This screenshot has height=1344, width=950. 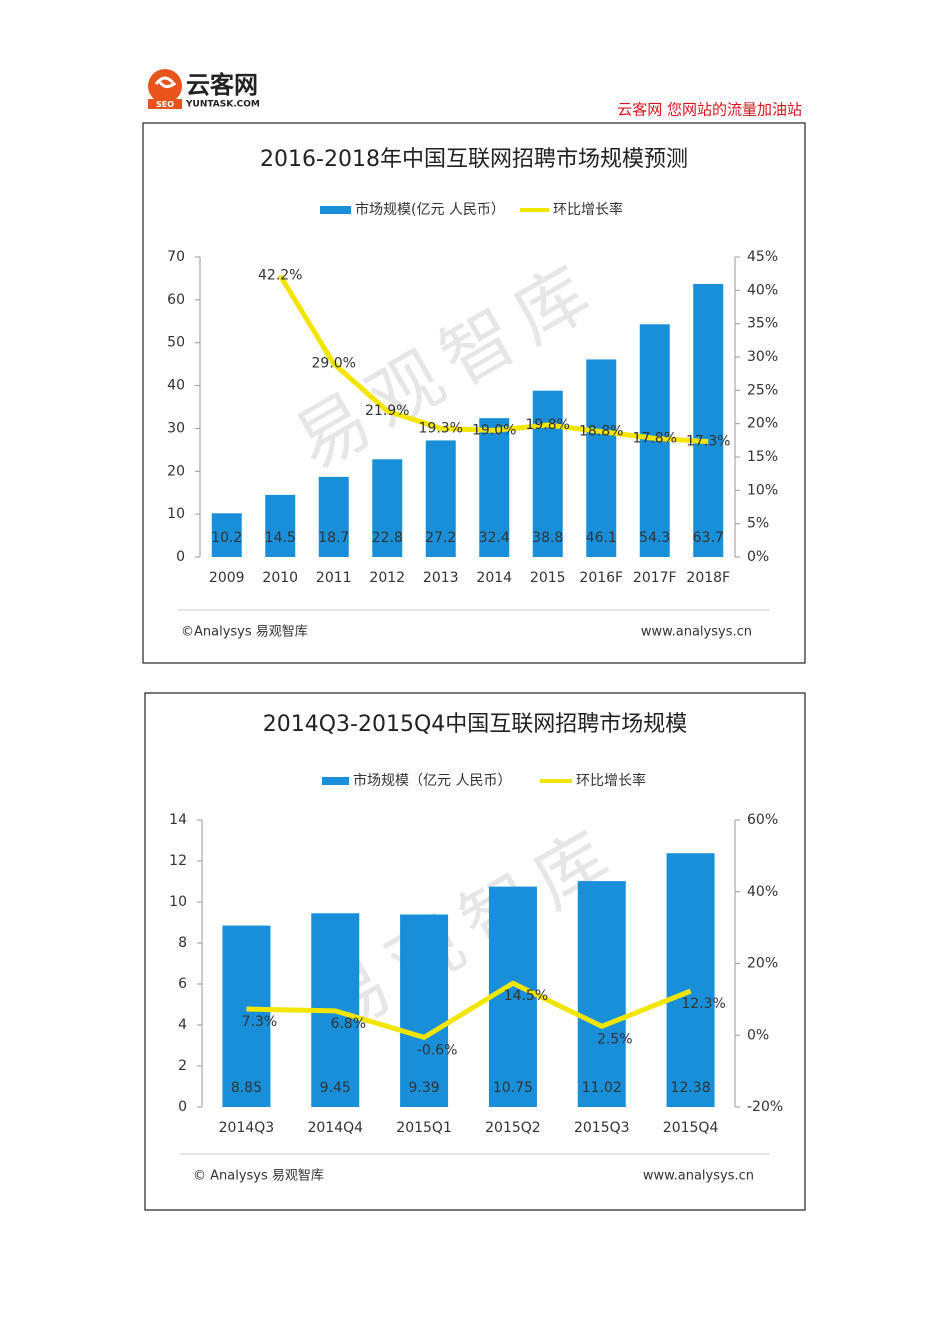 What do you see at coordinates (182, 943) in the screenshot?
I see `y-tick-label: 8` at bounding box center [182, 943].